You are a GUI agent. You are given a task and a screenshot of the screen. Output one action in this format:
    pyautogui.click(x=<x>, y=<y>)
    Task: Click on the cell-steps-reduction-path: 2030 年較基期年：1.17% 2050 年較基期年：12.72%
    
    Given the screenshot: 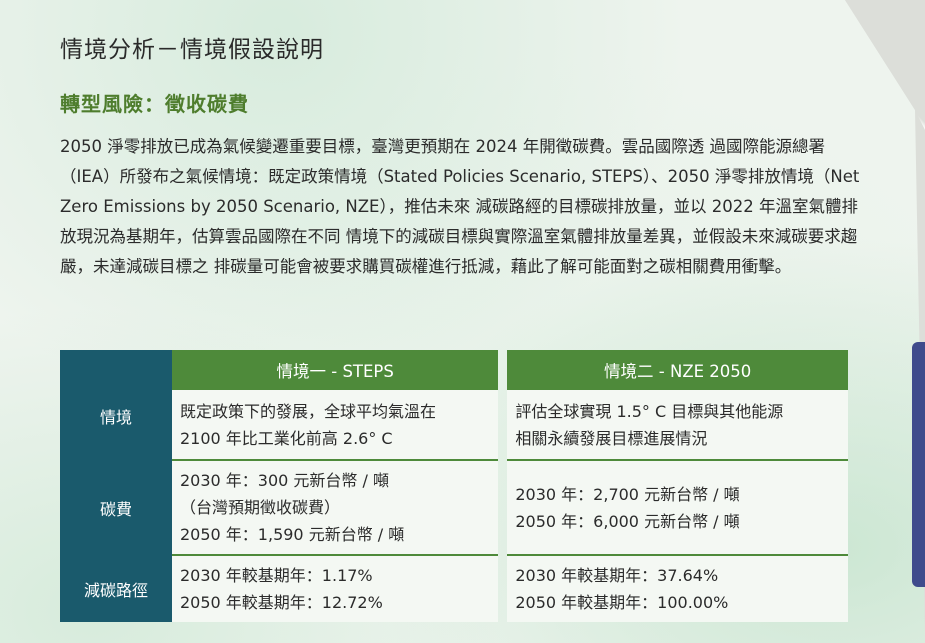 What is the action you would take?
    pyautogui.click(x=335, y=588)
    